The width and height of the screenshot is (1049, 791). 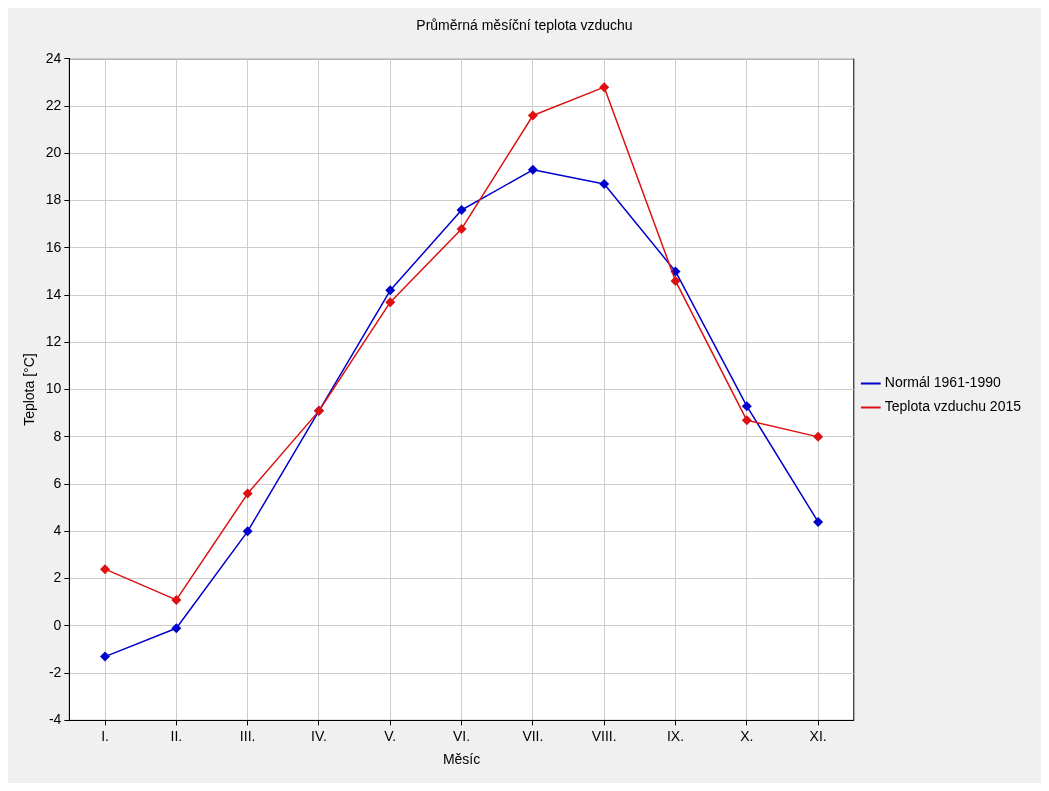 What do you see at coordinates (53, 246) in the screenshot?
I see `y-tick-label: 16` at bounding box center [53, 246].